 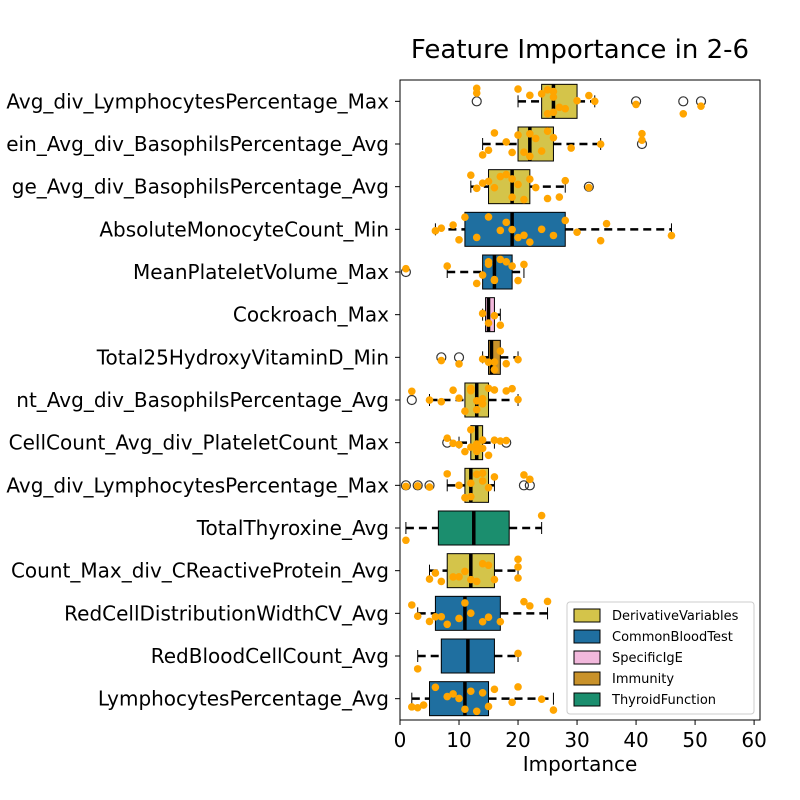 What do you see at coordinates (311, 315) in the screenshot?
I see `y-tick-label: Cockroach_Max` at bounding box center [311, 315].